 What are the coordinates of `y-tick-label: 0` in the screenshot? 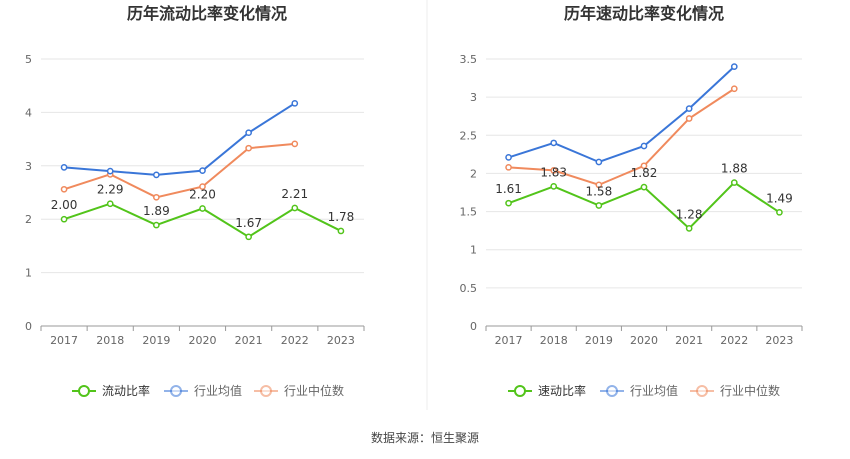 It's located at (473, 326).